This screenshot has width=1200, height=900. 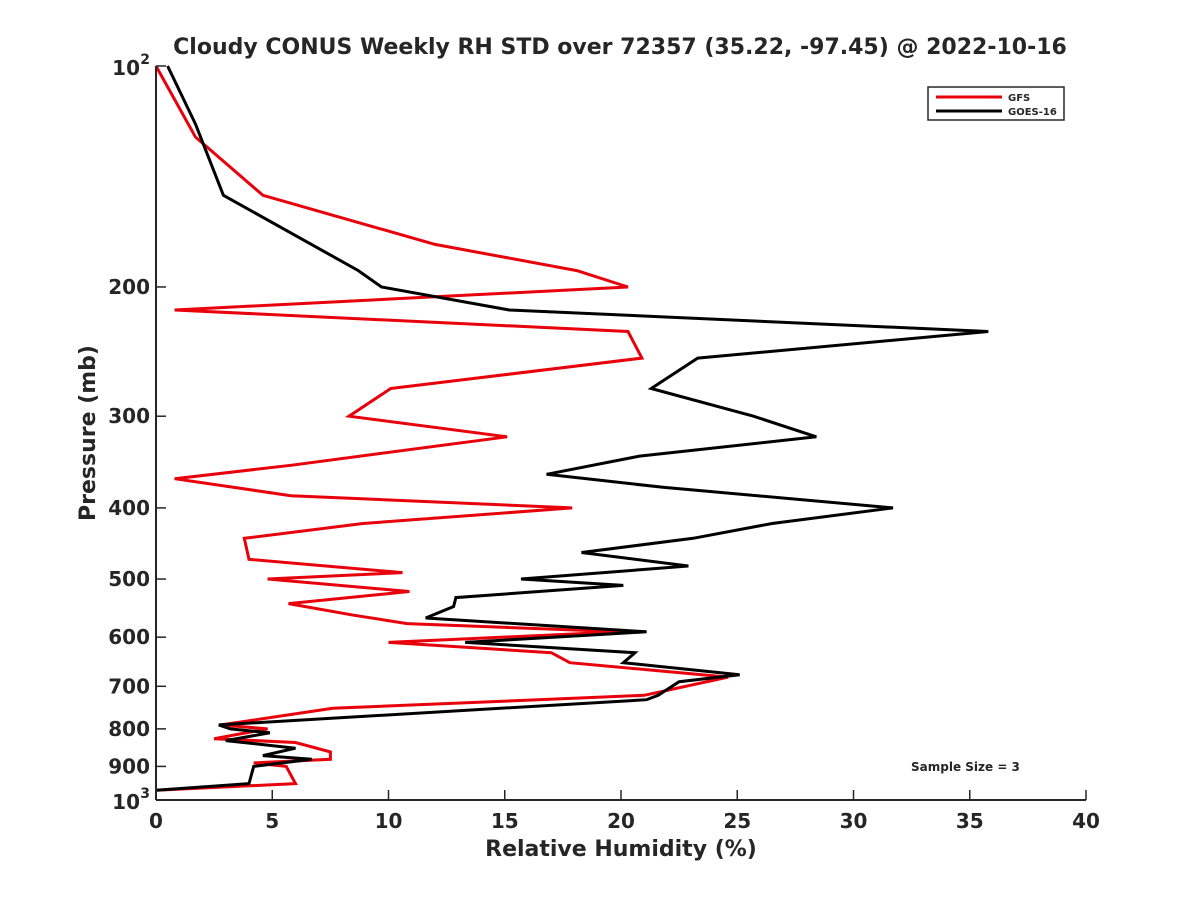 What do you see at coordinates (145, 794) in the screenshot?
I see `y-tick-exponent: 3` at bounding box center [145, 794].